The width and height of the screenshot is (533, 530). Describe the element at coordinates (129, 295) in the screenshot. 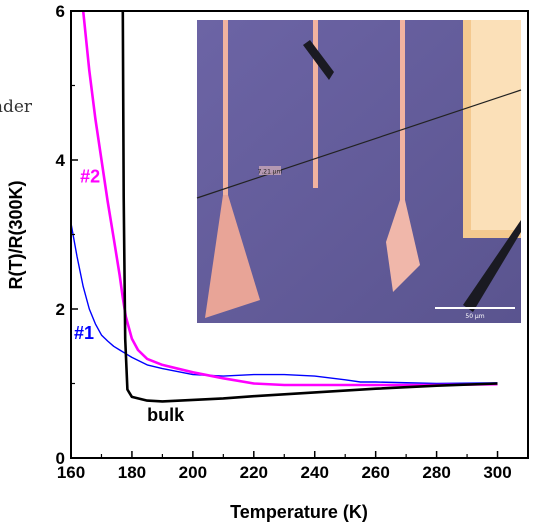

I see `annotation-layer: #2 #1 bulk` at that location.